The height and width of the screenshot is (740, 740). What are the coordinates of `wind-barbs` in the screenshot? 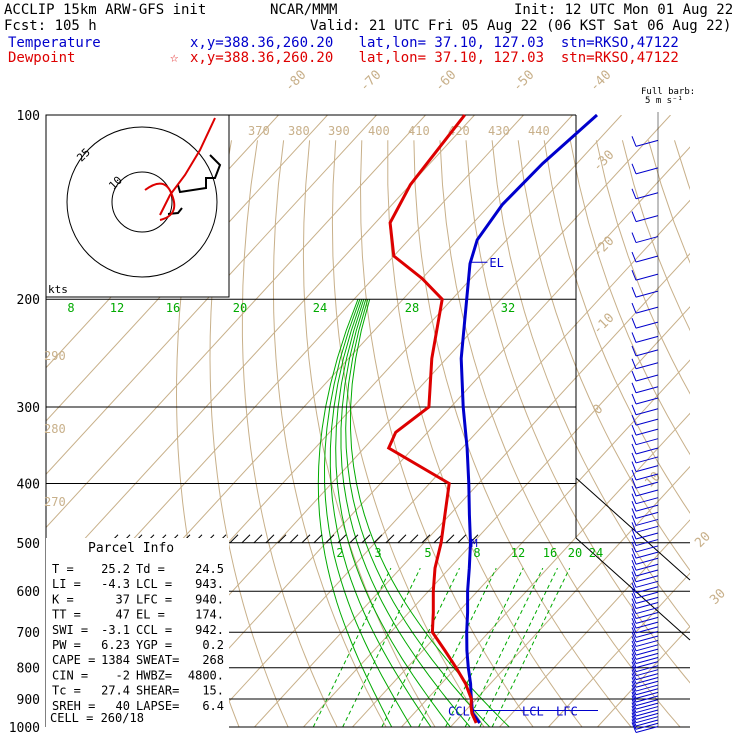 It's located at (645, 422).